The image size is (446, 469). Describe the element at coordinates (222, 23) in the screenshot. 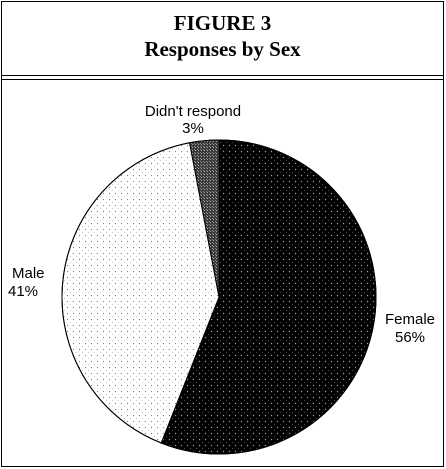

I see `figure-label: FIGURE 3` at that location.